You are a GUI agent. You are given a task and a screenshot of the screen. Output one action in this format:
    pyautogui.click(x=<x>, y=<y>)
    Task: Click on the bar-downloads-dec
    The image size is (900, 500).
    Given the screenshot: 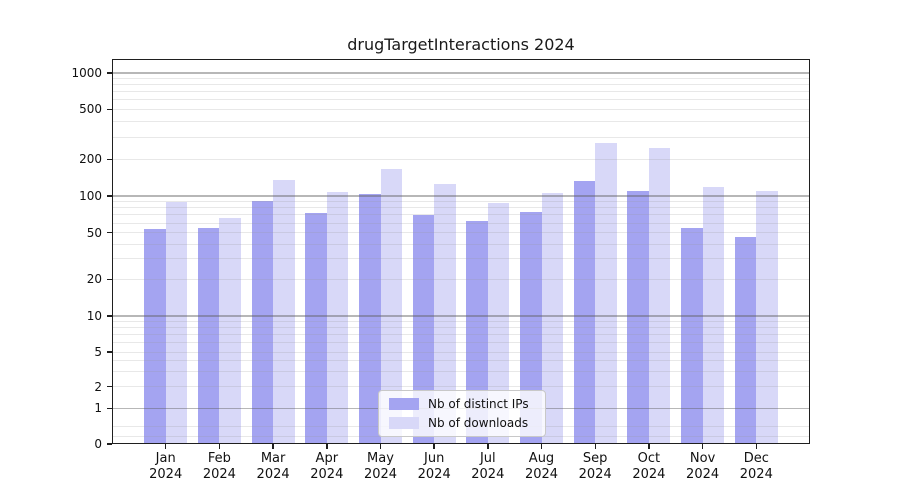 What is the action you would take?
    pyautogui.click(x=767, y=317)
    